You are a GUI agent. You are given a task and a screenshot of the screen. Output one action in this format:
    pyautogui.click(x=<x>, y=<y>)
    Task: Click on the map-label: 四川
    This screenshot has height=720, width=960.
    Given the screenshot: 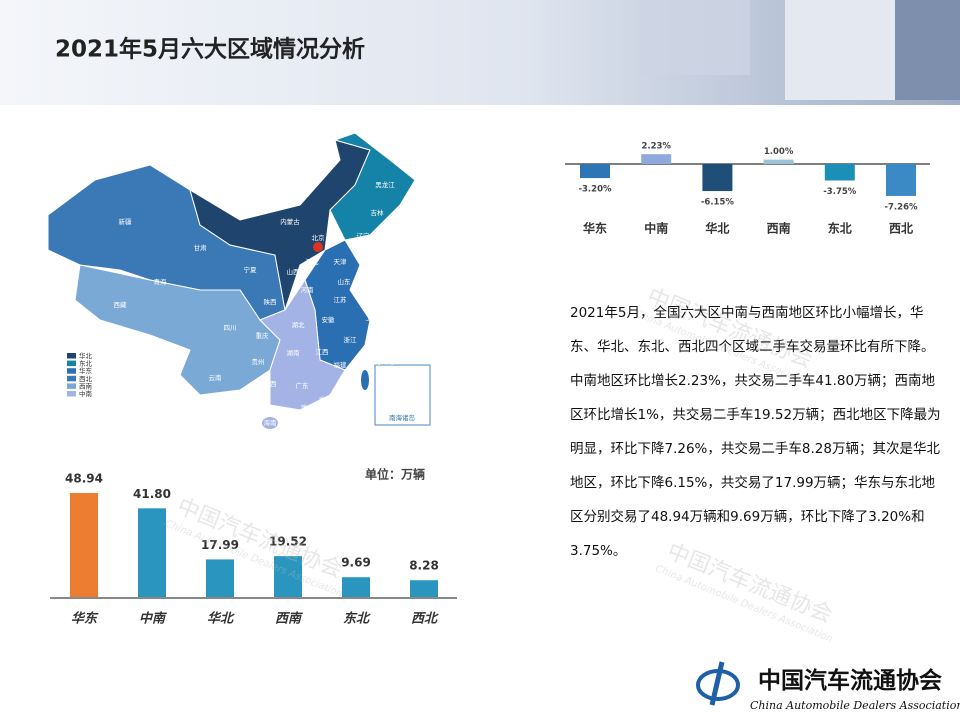 What is the action you would take?
    pyautogui.click(x=230, y=328)
    